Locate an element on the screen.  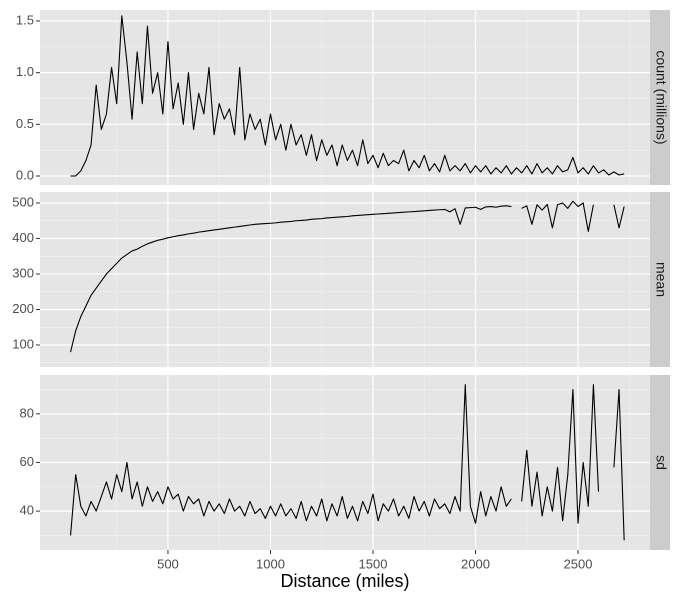
y-tick-label: 500 is located at coordinates (23, 201).